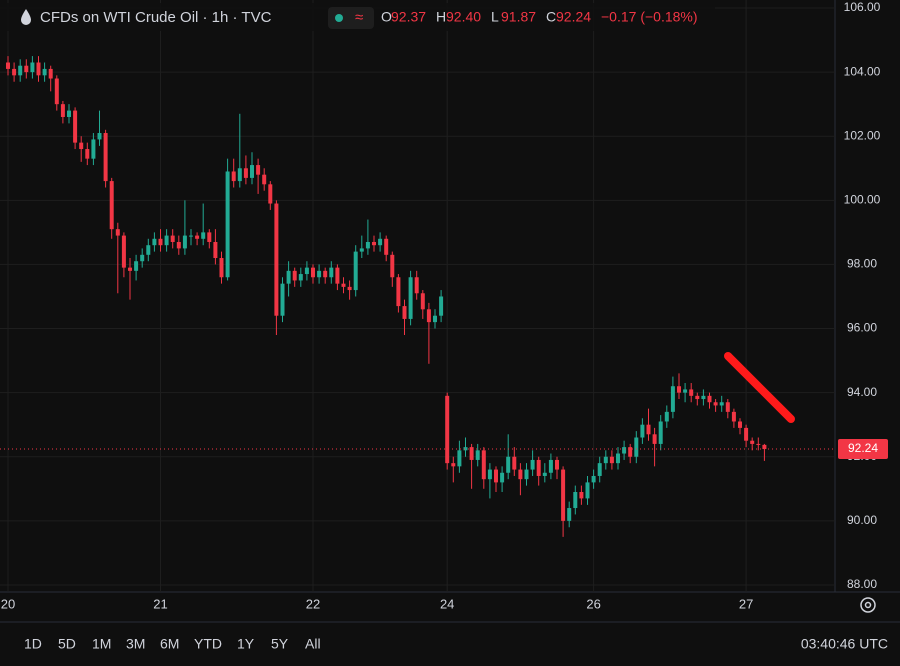 This screenshot has width=900, height=666. Describe the element at coordinates (67, 644) in the screenshot. I see `range-button: 5D` at that location.